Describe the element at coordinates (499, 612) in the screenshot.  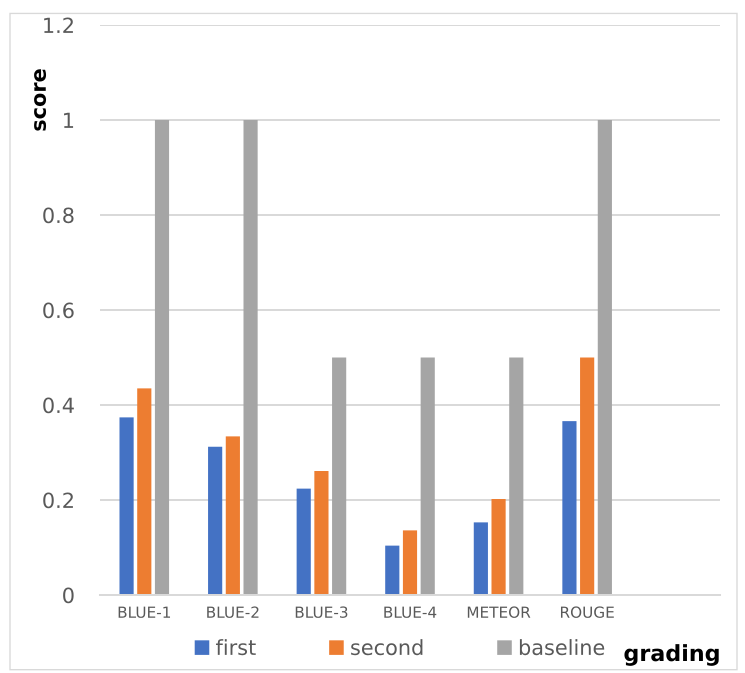
I see `x-tick-label: METEOR` at that location.